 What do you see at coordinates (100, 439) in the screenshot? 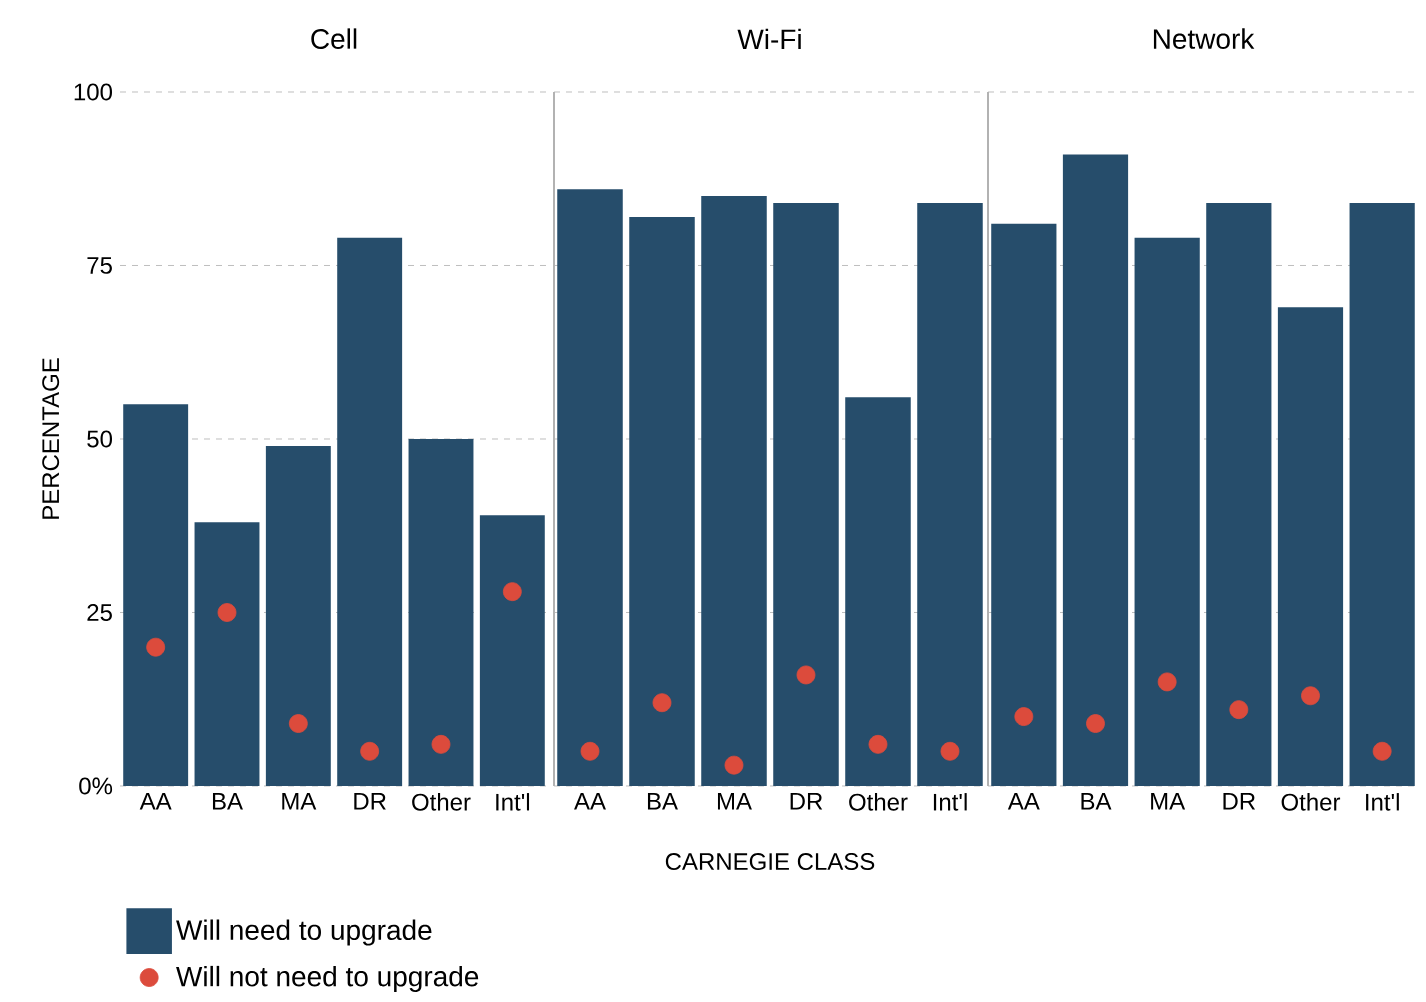
I see `y-tick-label: 50` at bounding box center [100, 439].